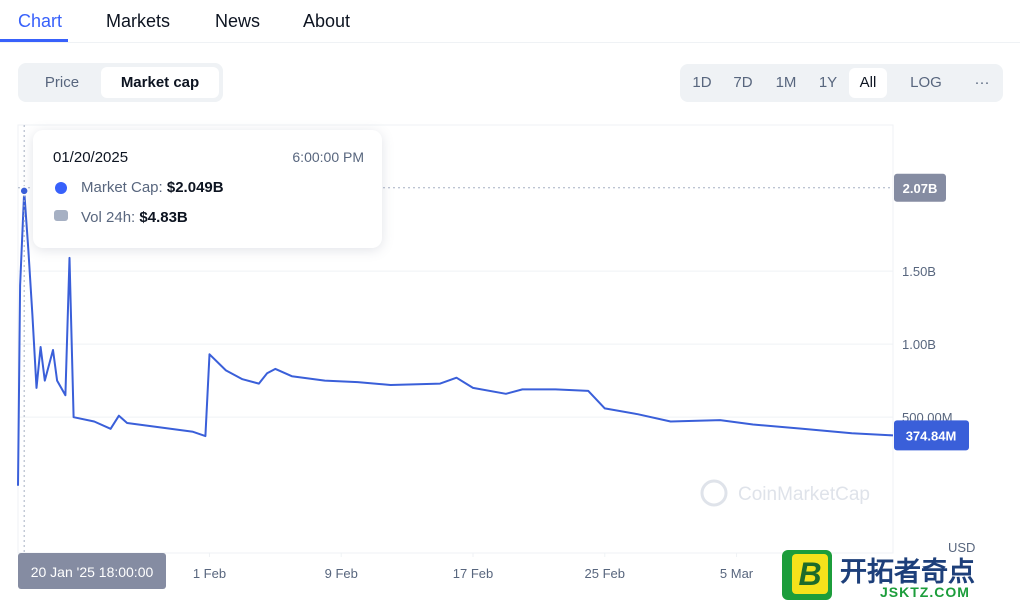 The height and width of the screenshot is (606, 1020). Describe the element at coordinates (919, 344) in the screenshot. I see `y-tick-label: 1.00B` at that location.